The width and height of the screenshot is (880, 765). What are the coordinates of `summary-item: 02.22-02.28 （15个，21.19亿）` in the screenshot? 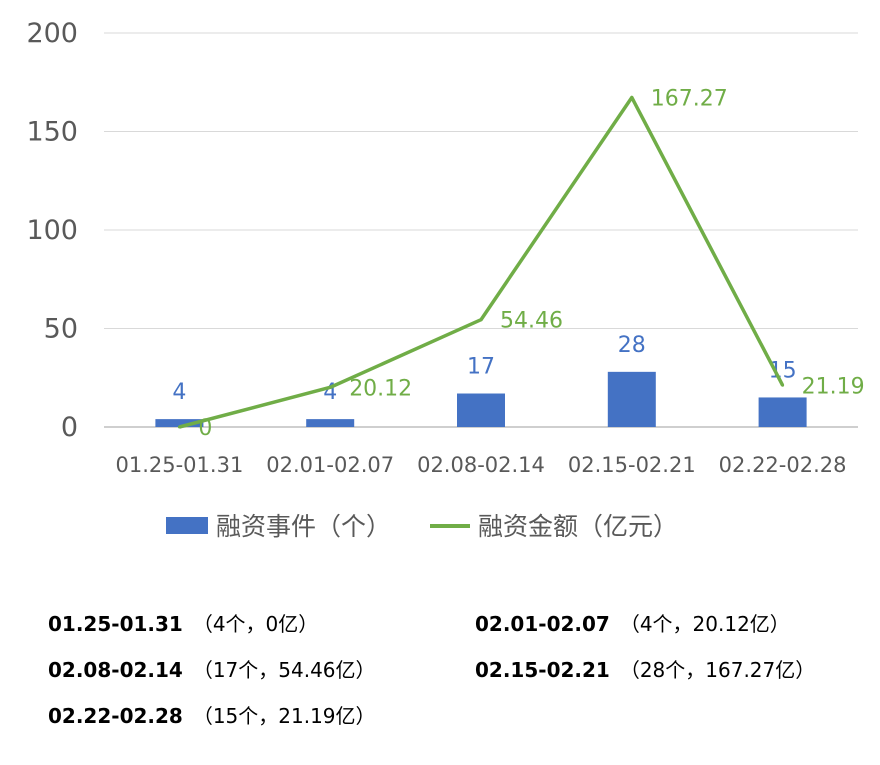 It's located at (212, 714).